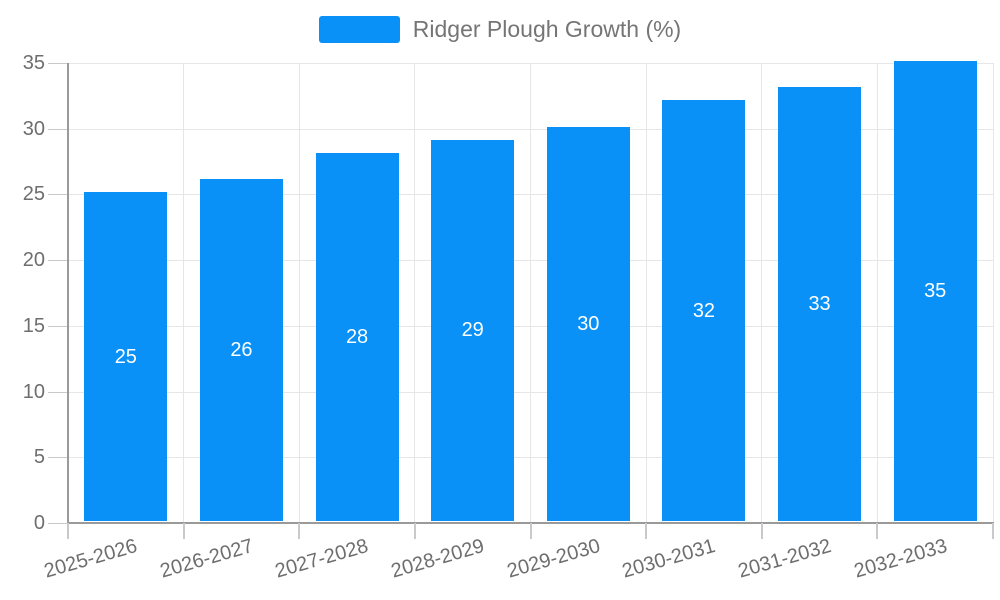  What do you see at coordinates (33, 128) in the screenshot?
I see `y-axis-label: 30` at bounding box center [33, 128].